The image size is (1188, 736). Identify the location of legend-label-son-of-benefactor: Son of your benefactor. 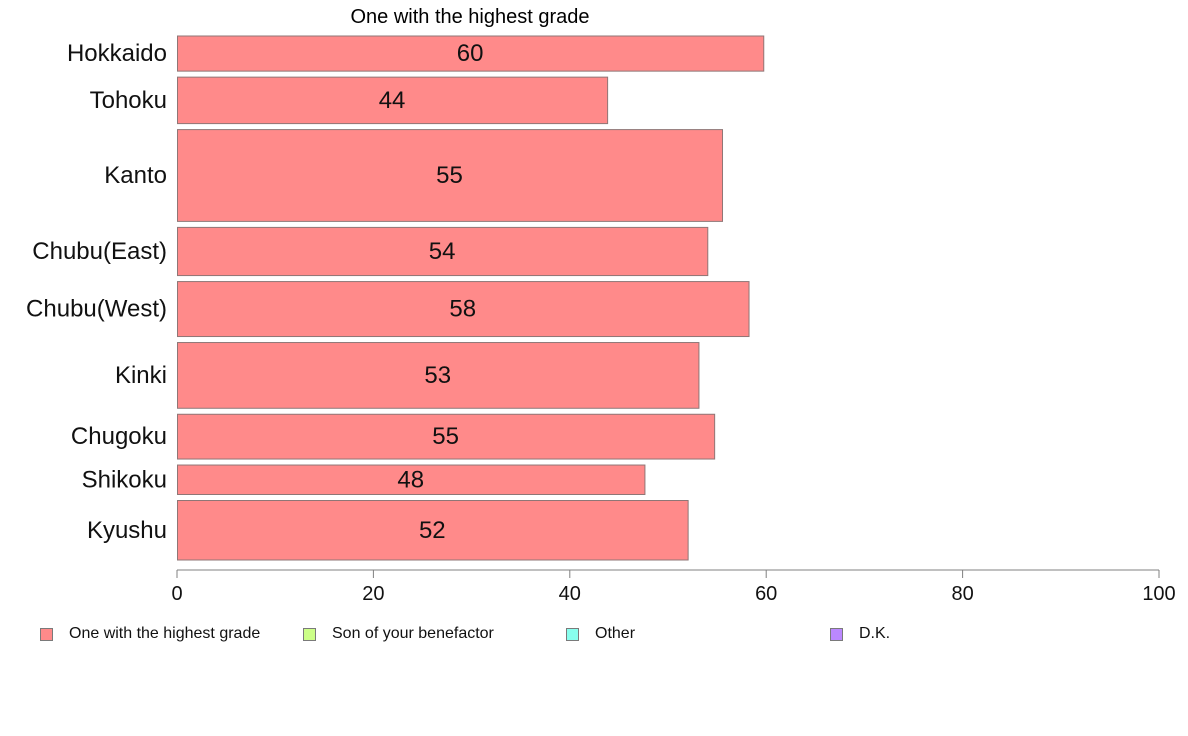
(413, 633).